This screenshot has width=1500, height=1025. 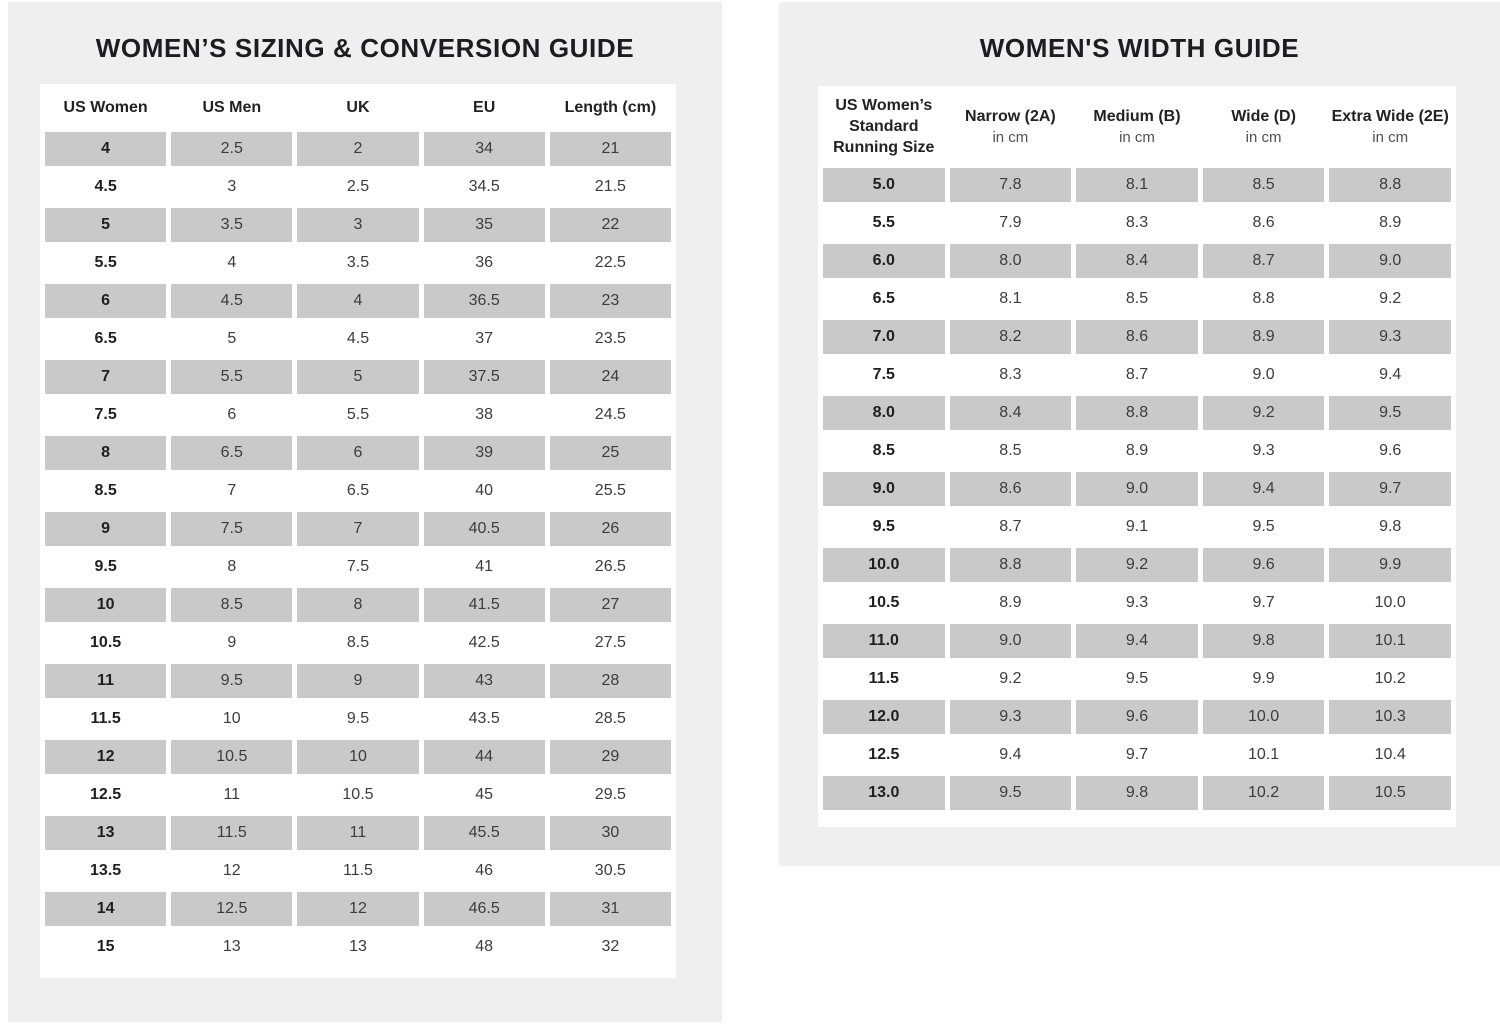 I want to click on table-row: 11.5 10 9.5 43.5 28.5, so click(x=358, y=718).